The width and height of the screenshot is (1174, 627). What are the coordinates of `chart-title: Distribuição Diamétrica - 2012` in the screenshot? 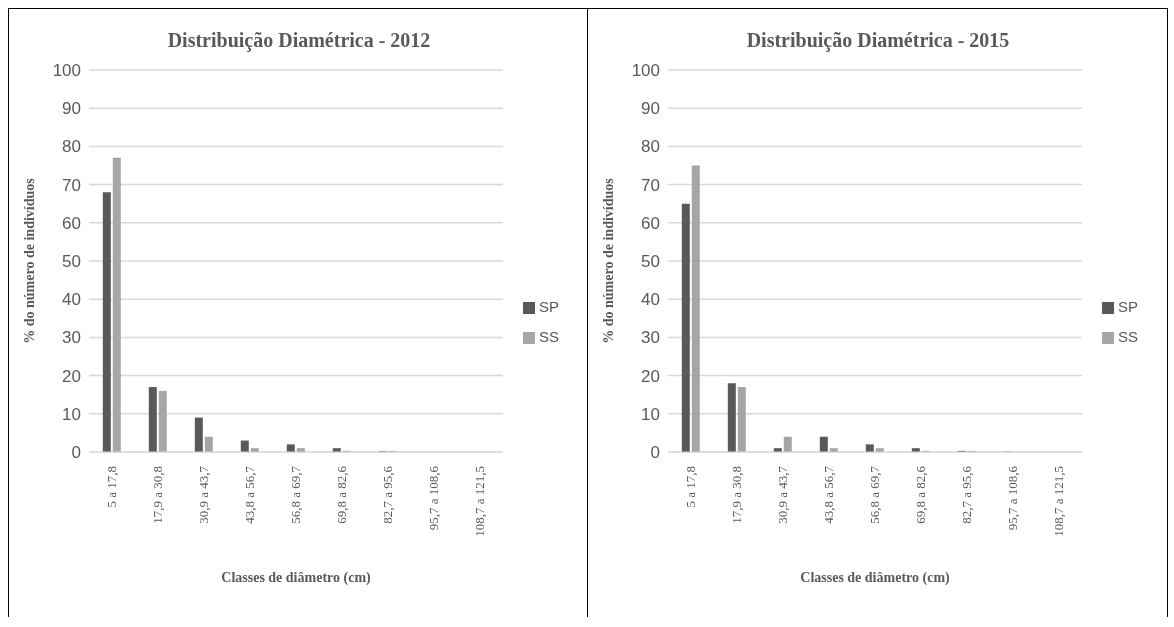 It's located at (299, 40).